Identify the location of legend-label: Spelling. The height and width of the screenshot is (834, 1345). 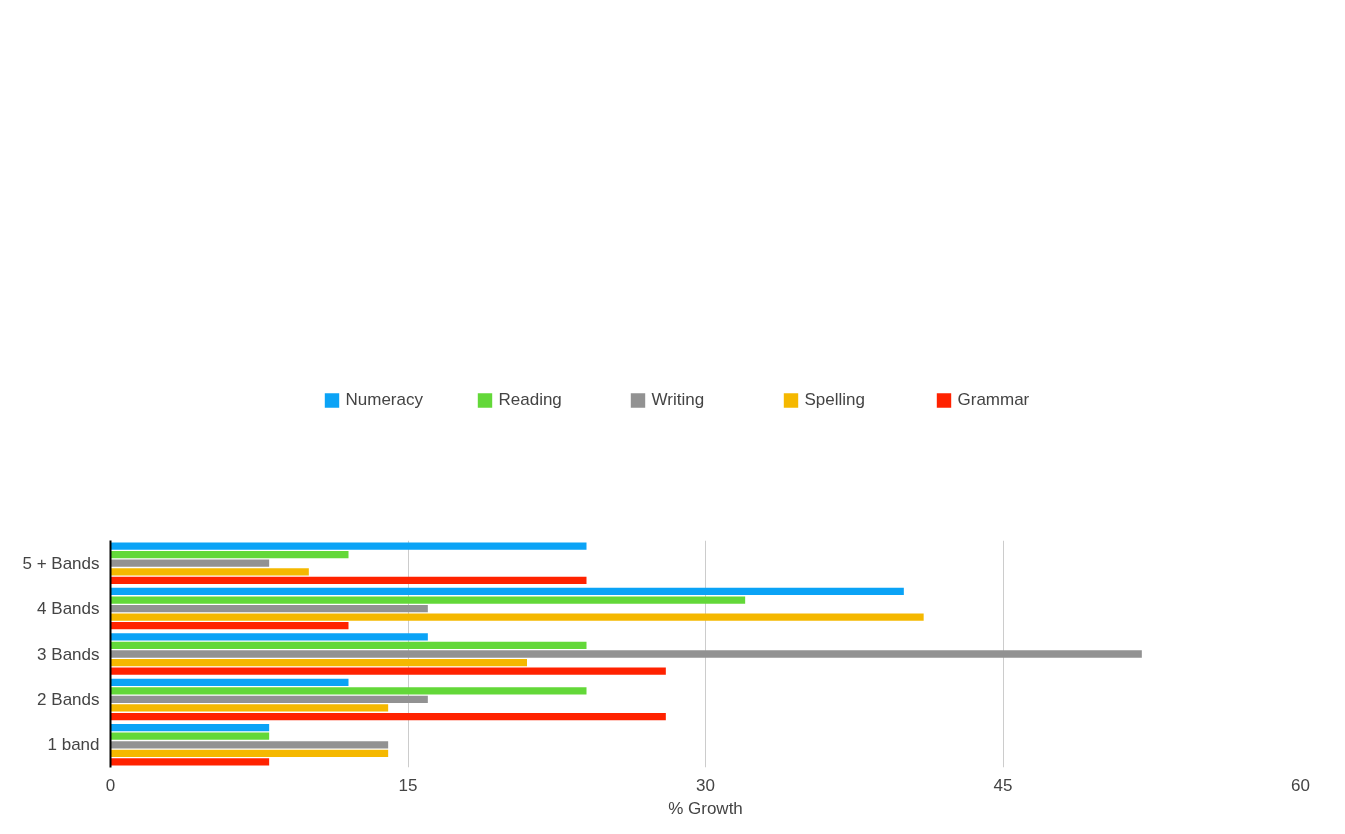
(835, 400).